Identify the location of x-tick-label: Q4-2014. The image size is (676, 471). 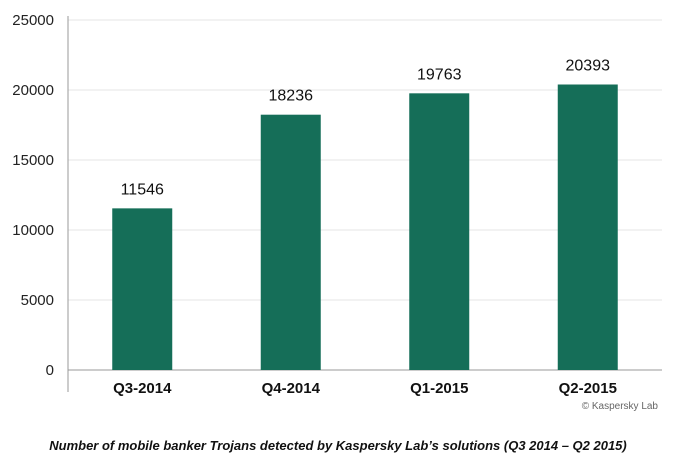
(291, 388).